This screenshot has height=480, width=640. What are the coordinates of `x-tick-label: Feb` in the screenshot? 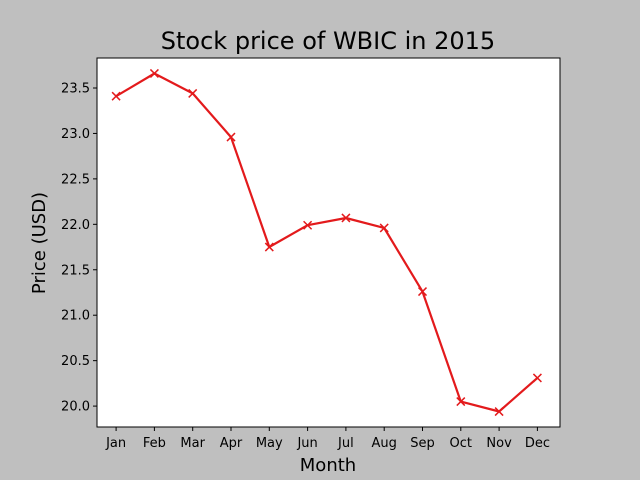 It's located at (154, 443).